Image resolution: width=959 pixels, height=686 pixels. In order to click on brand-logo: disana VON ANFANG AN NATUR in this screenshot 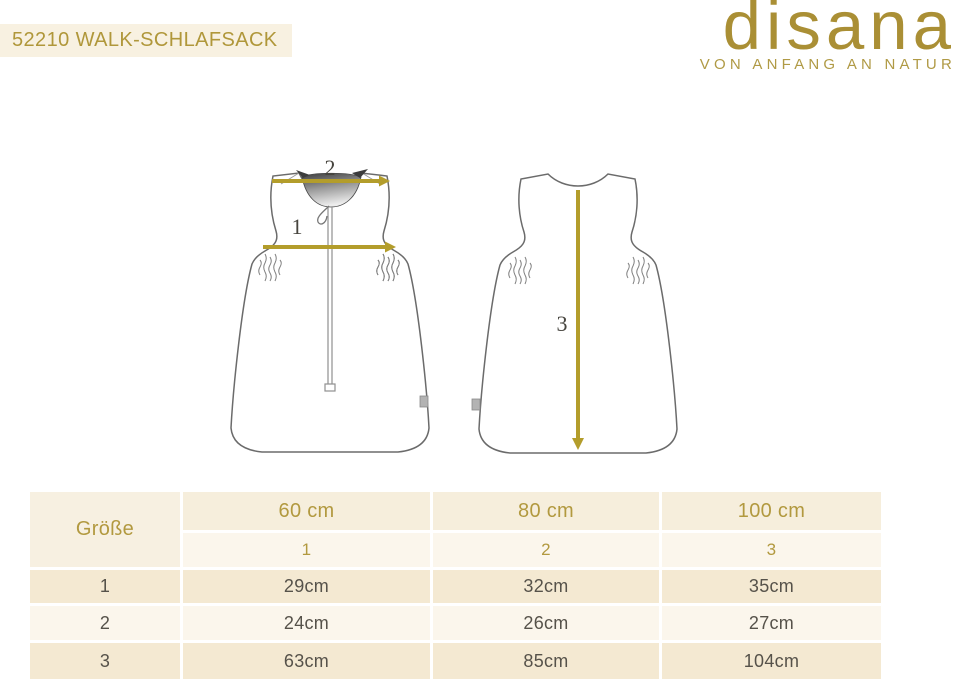, I will do `click(828, 36)`.